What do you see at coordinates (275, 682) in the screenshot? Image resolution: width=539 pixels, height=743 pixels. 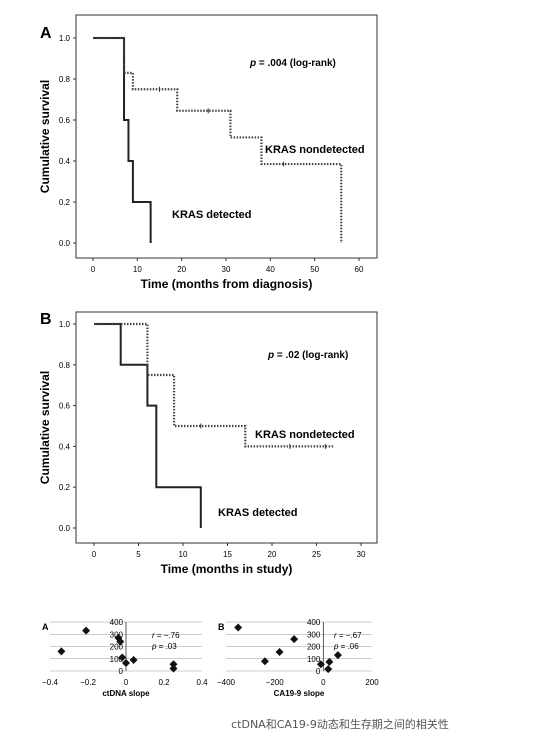 I see `x-tick-label: −200` at bounding box center [275, 682].